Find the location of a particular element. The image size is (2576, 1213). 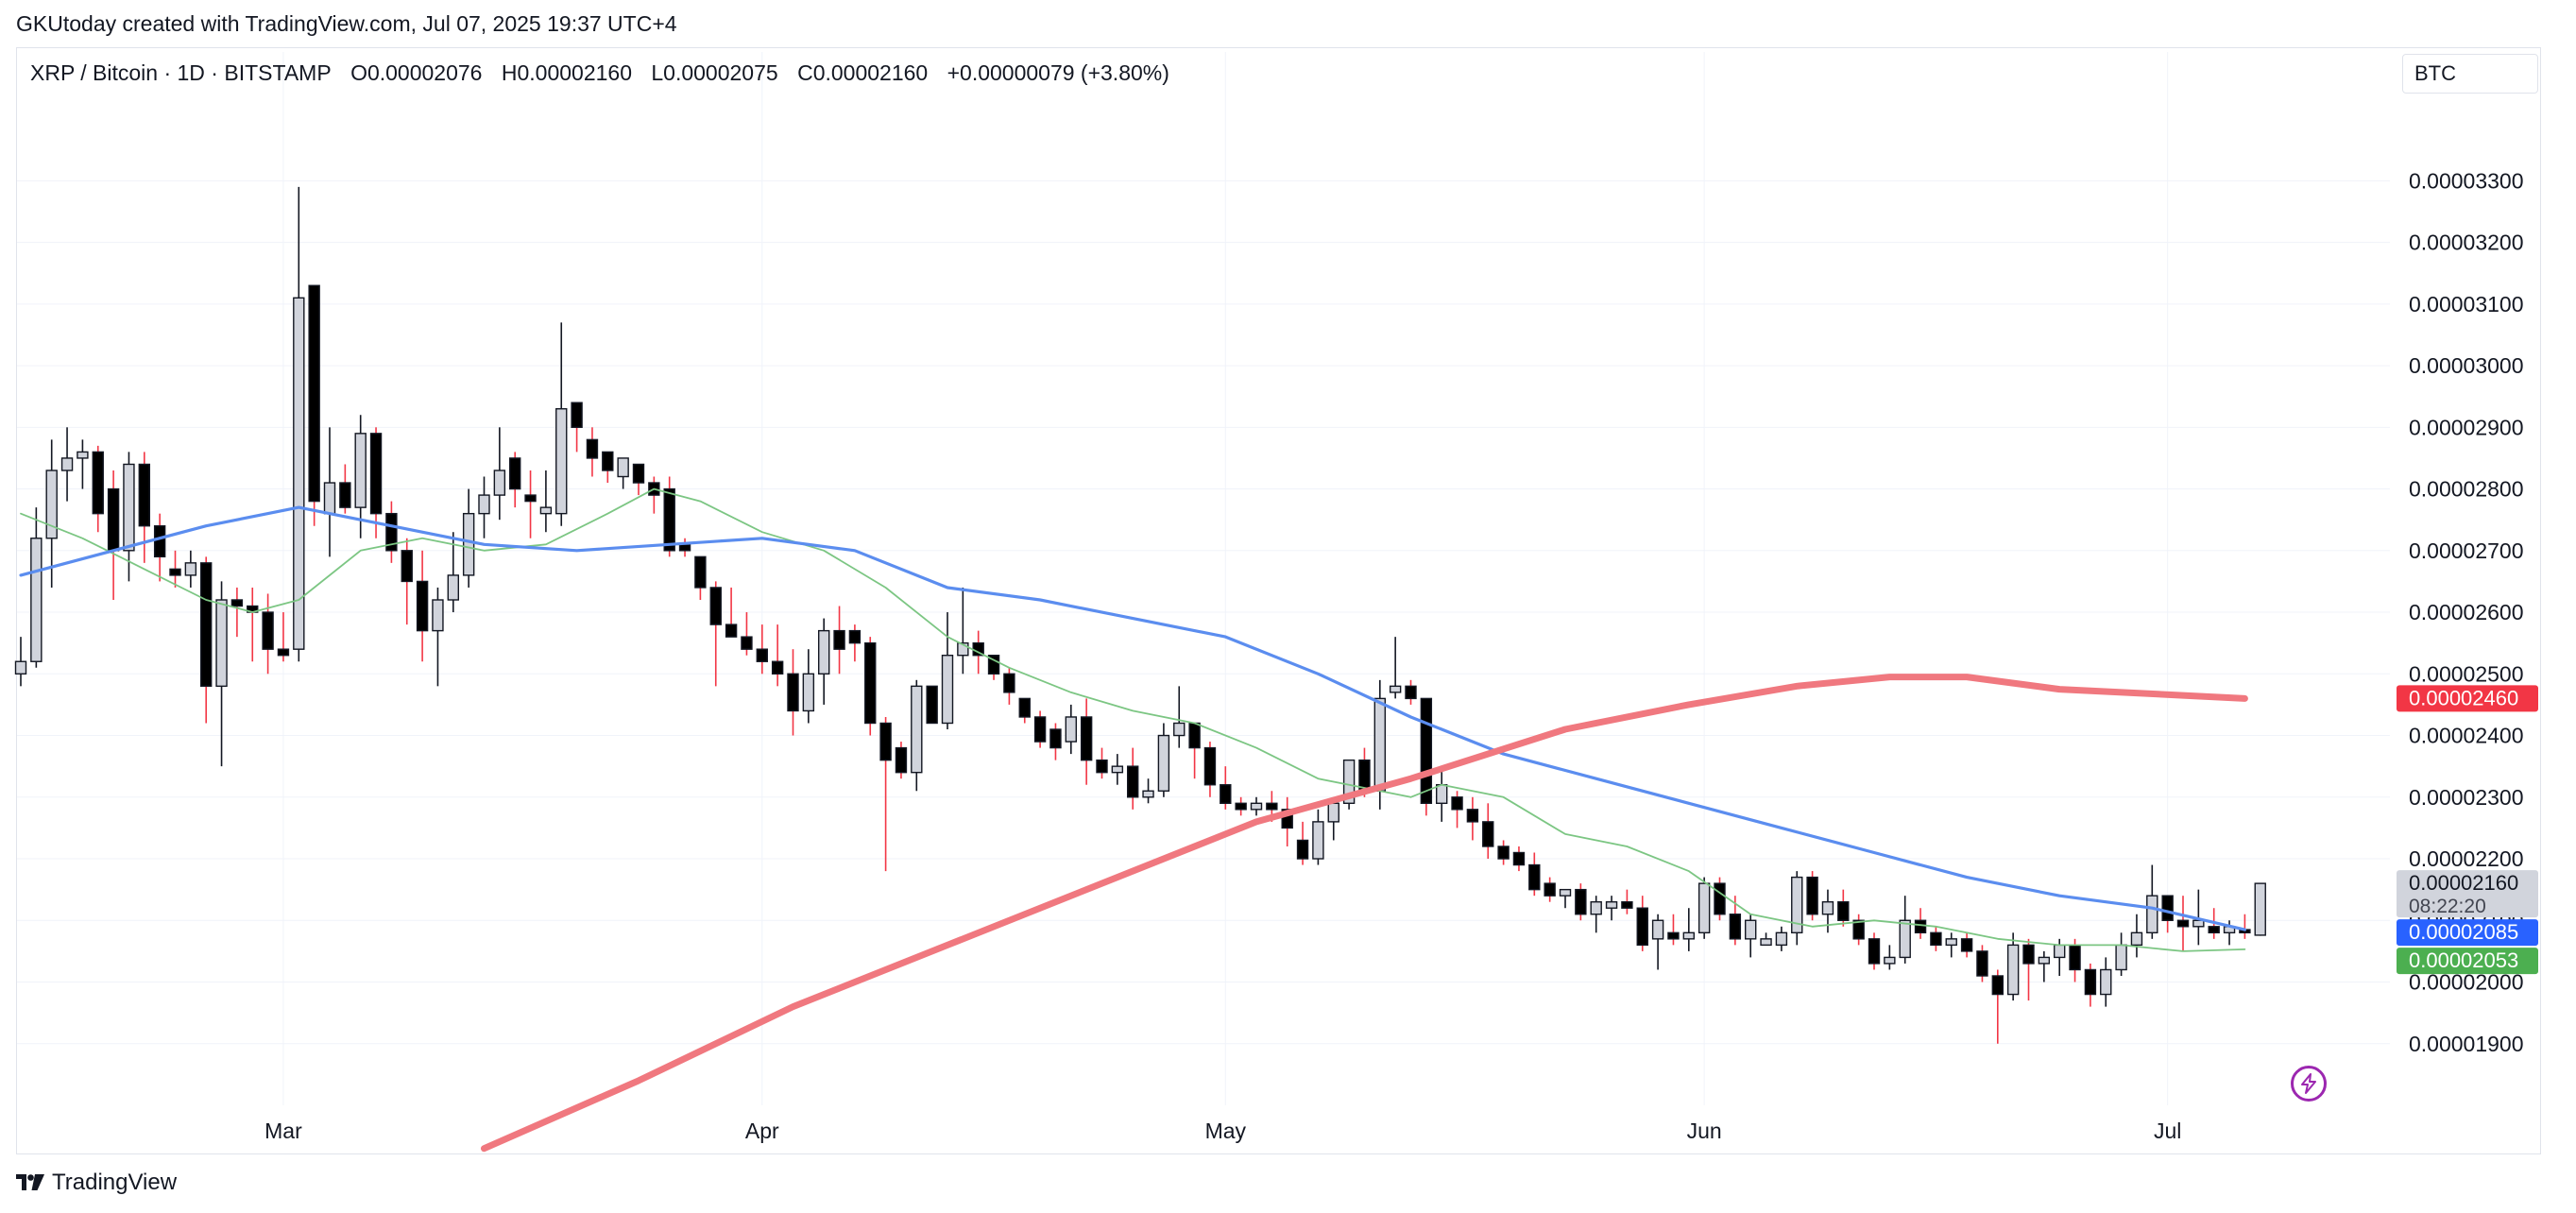

y-tick-label: 0.00001900 is located at coordinates (2466, 1044).